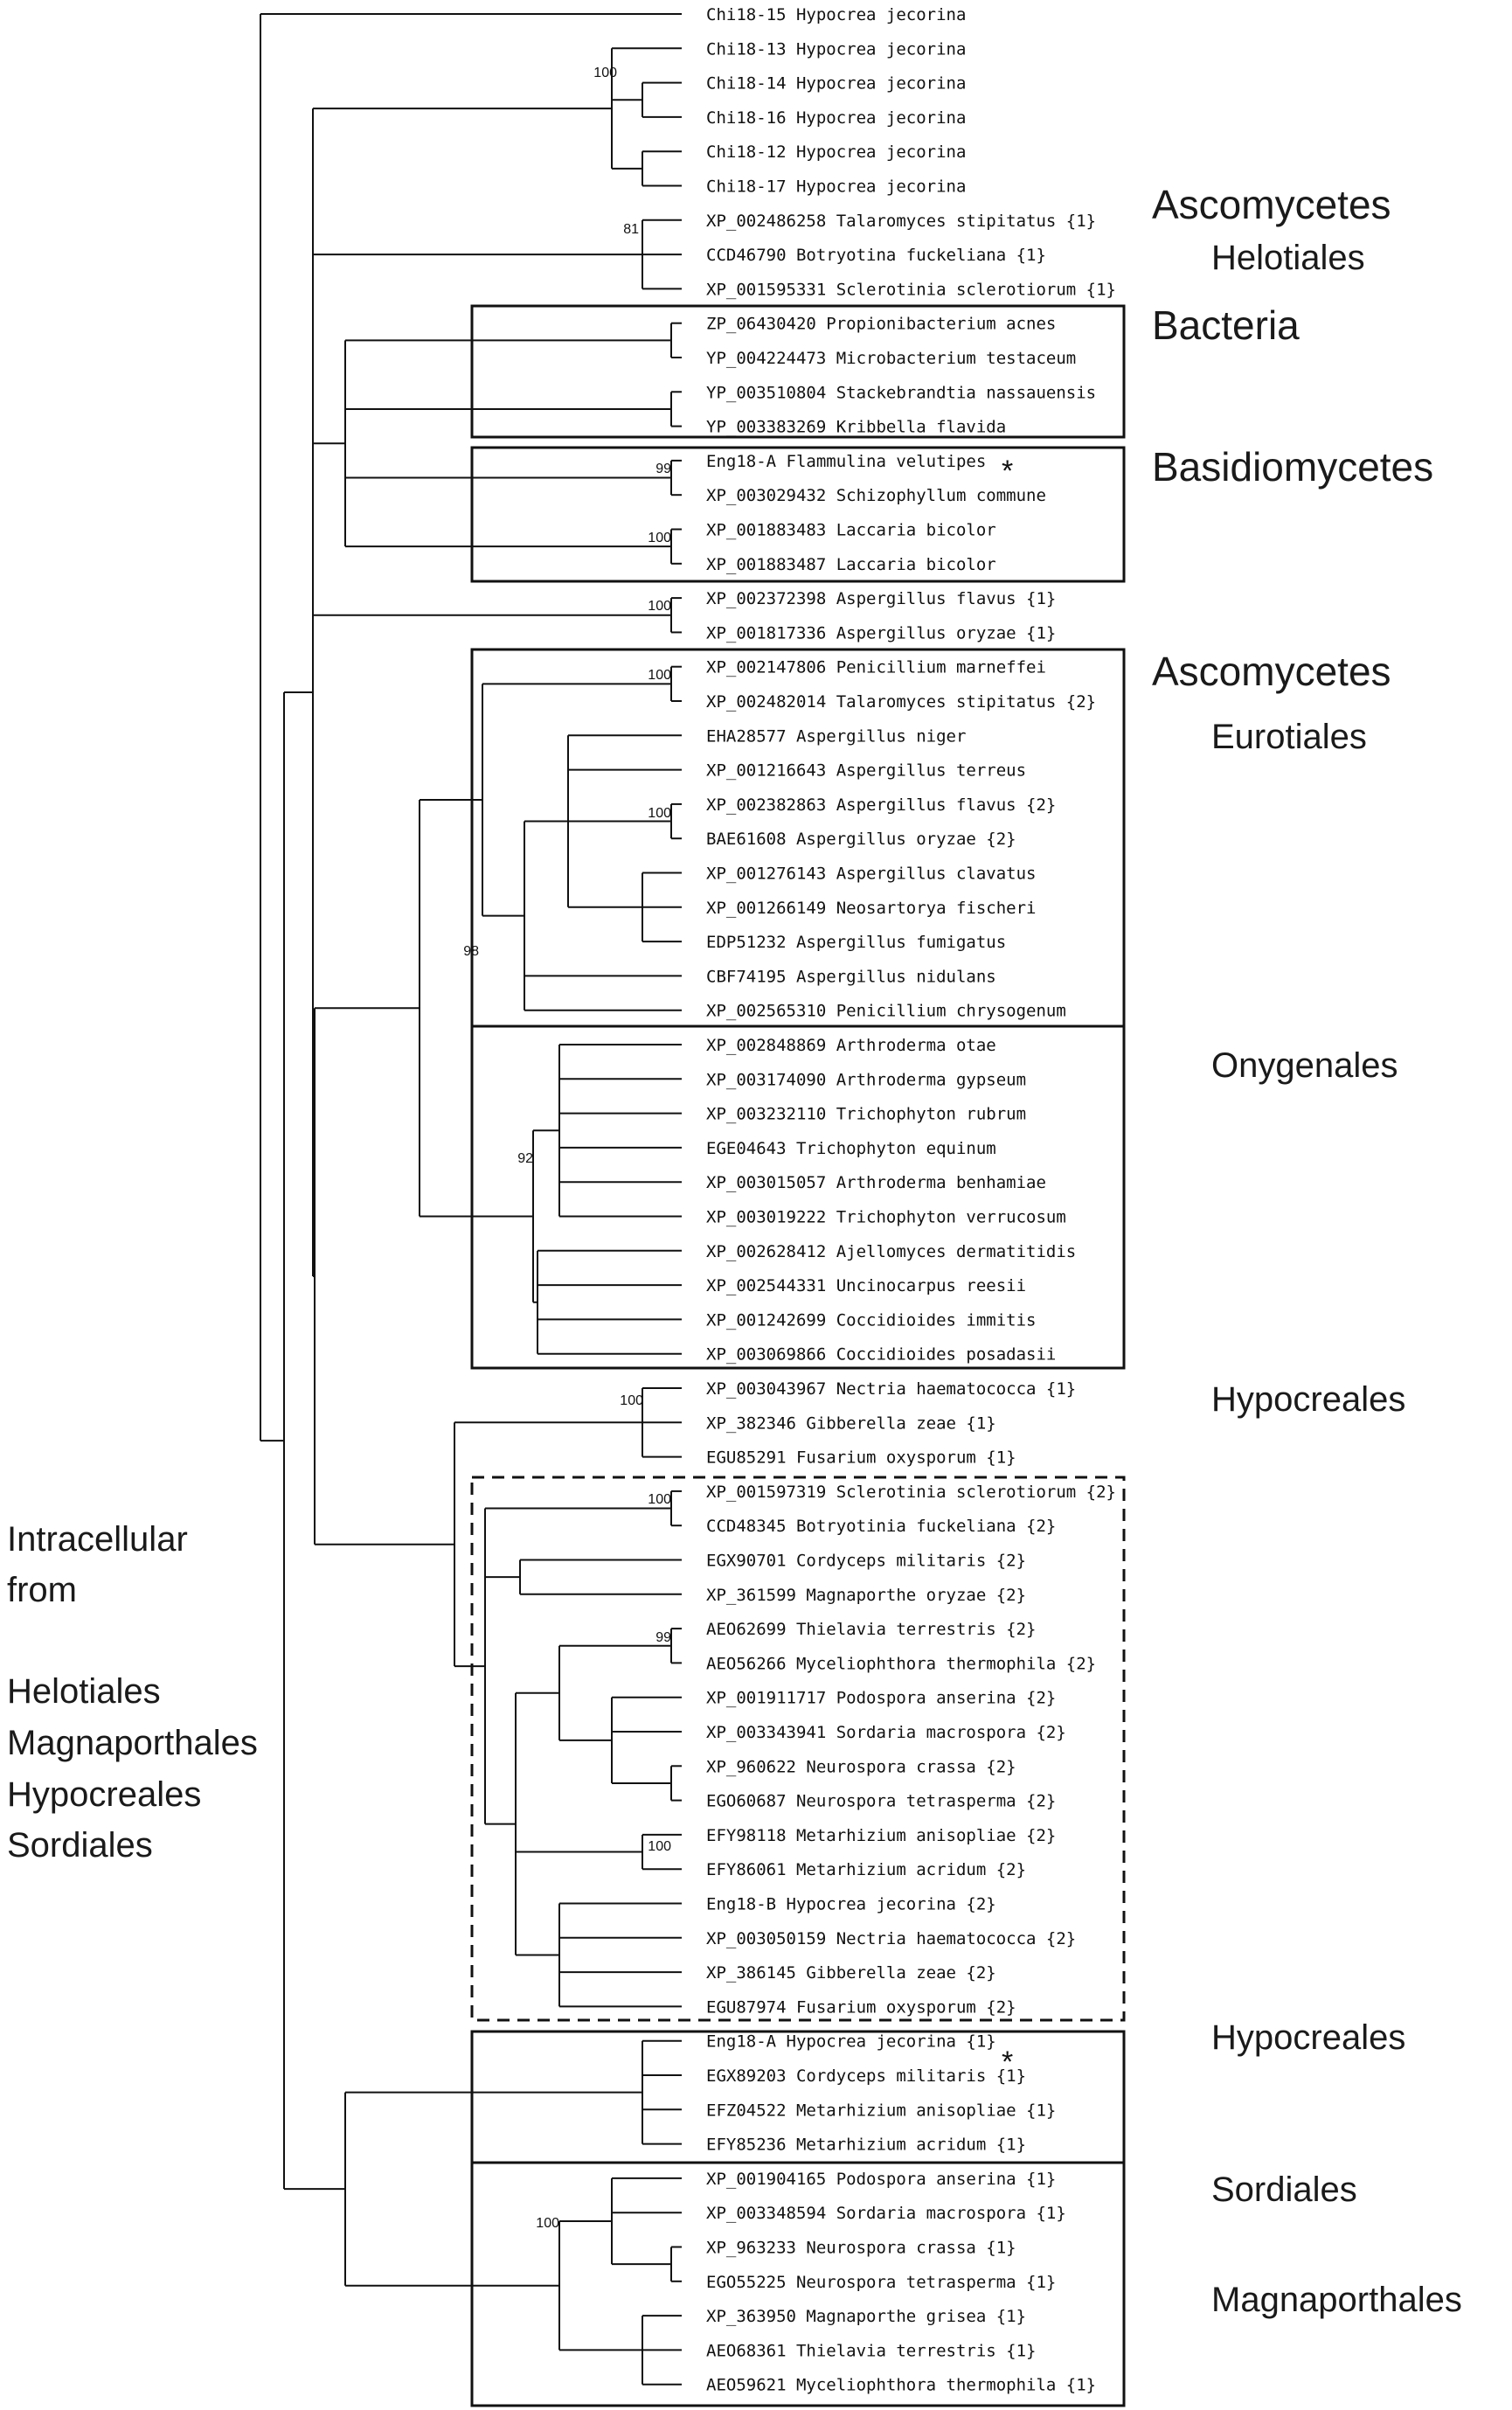  Describe the element at coordinates (84, 1691) in the screenshot. I see `side-note-line: Helotiales` at that location.